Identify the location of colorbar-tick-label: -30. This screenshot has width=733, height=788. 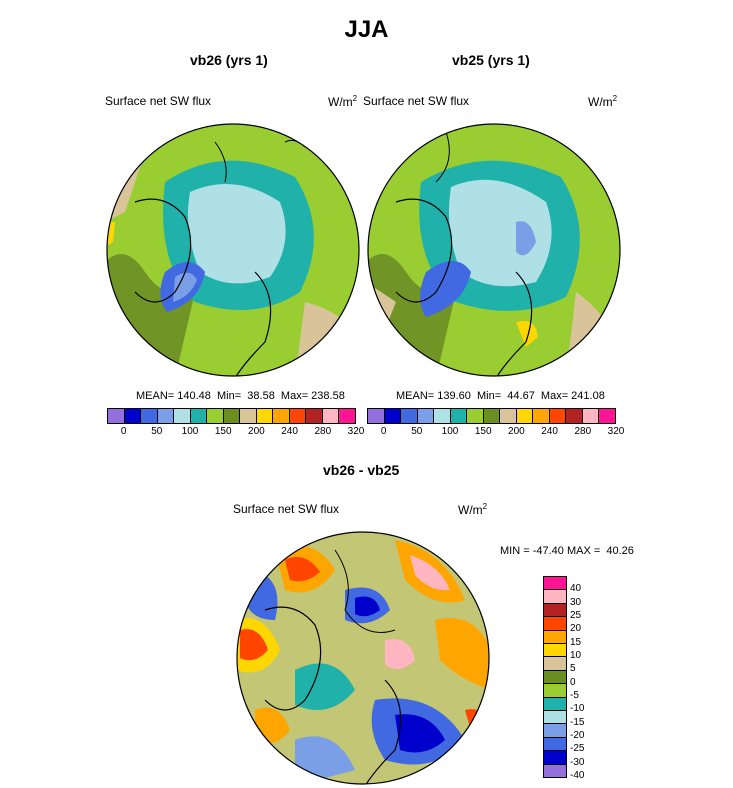
(577, 762).